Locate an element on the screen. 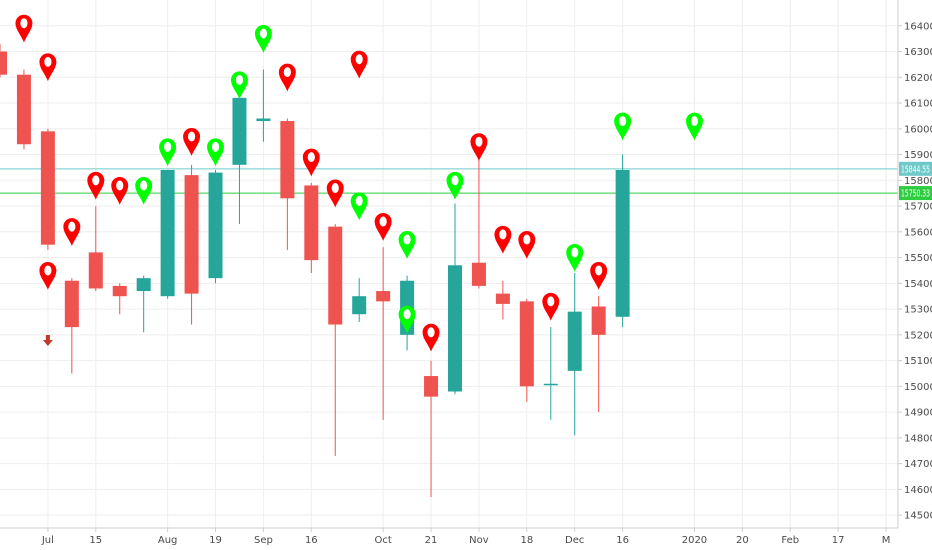  x-tick-label: Jul is located at coordinates (47, 540).